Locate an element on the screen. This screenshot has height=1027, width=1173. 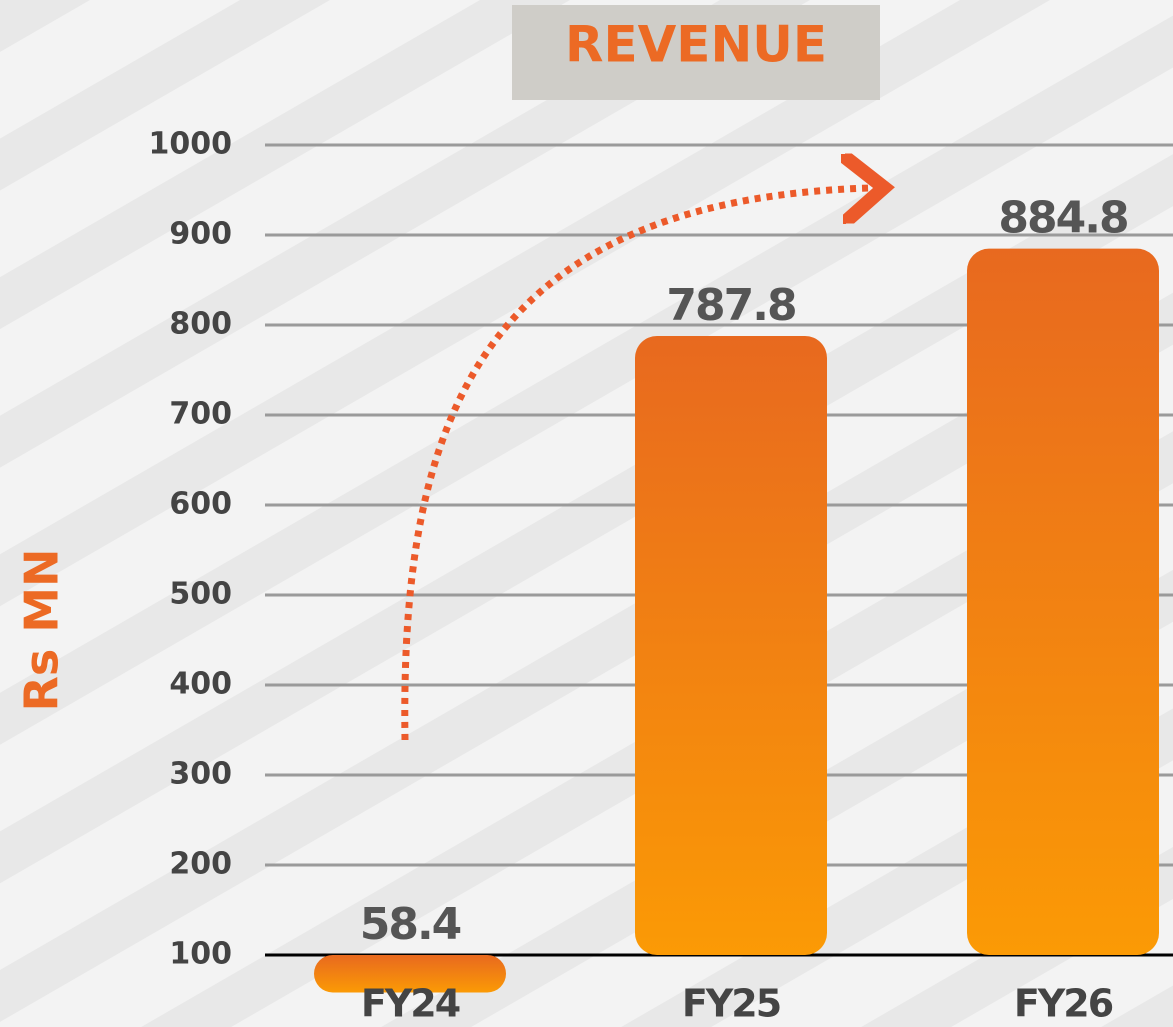
x-tick-label: FY25 is located at coordinates (731, 1004).